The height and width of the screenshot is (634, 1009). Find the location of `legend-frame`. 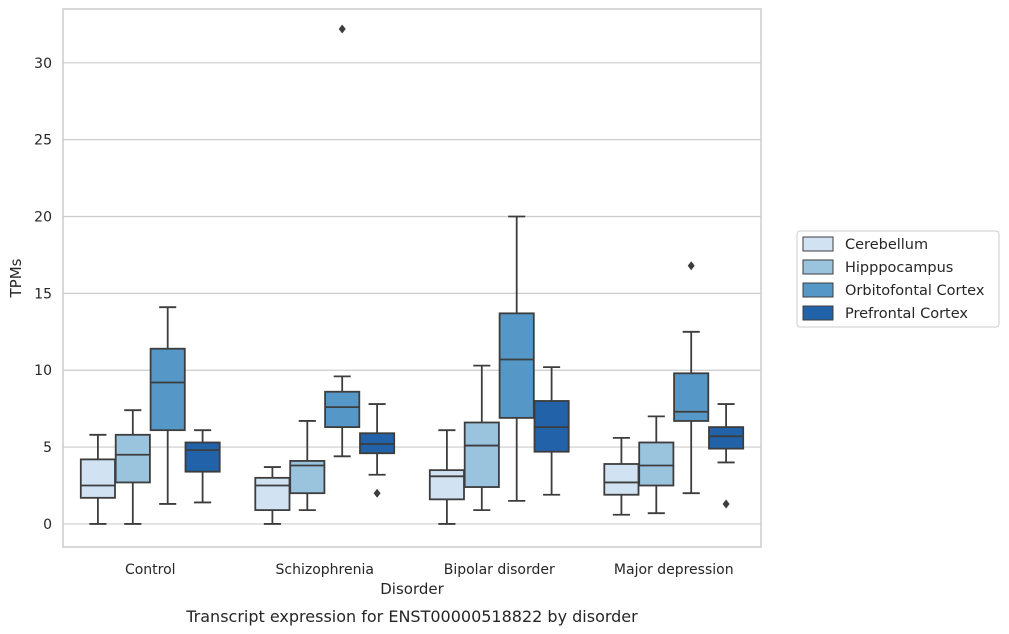

legend-frame is located at coordinates (898, 279).